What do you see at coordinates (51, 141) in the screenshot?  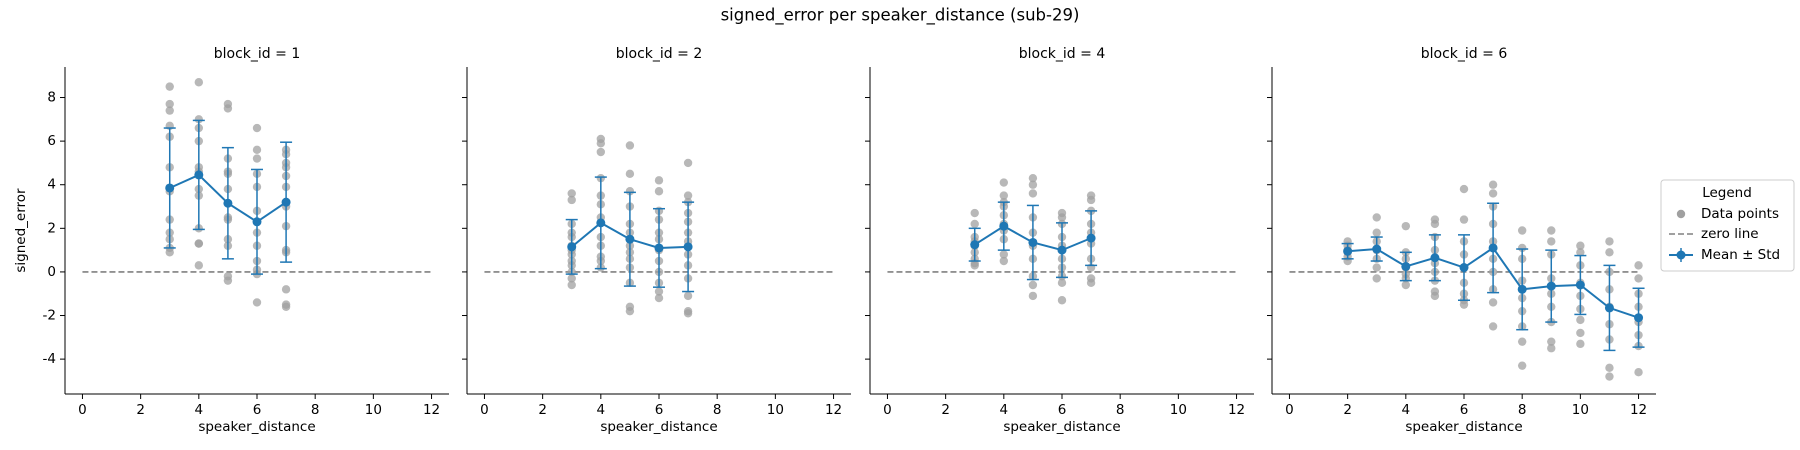 I see `y-tick-label: 6` at bounding box center [51, 141].